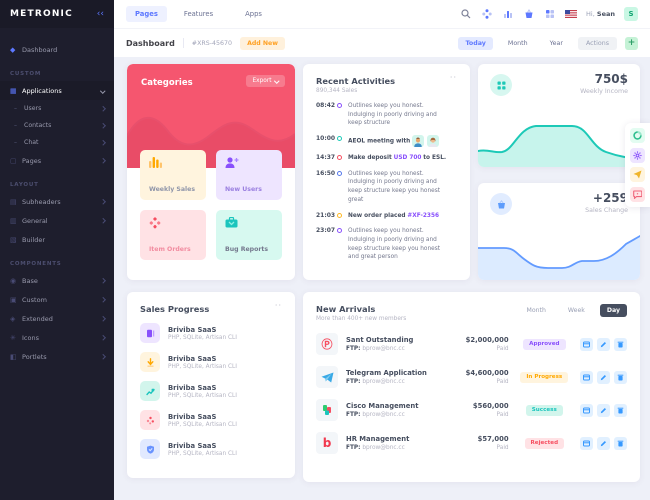  I want to click on sidebar-item-dashboard: ◆ Dashboard, so click(34, 49).